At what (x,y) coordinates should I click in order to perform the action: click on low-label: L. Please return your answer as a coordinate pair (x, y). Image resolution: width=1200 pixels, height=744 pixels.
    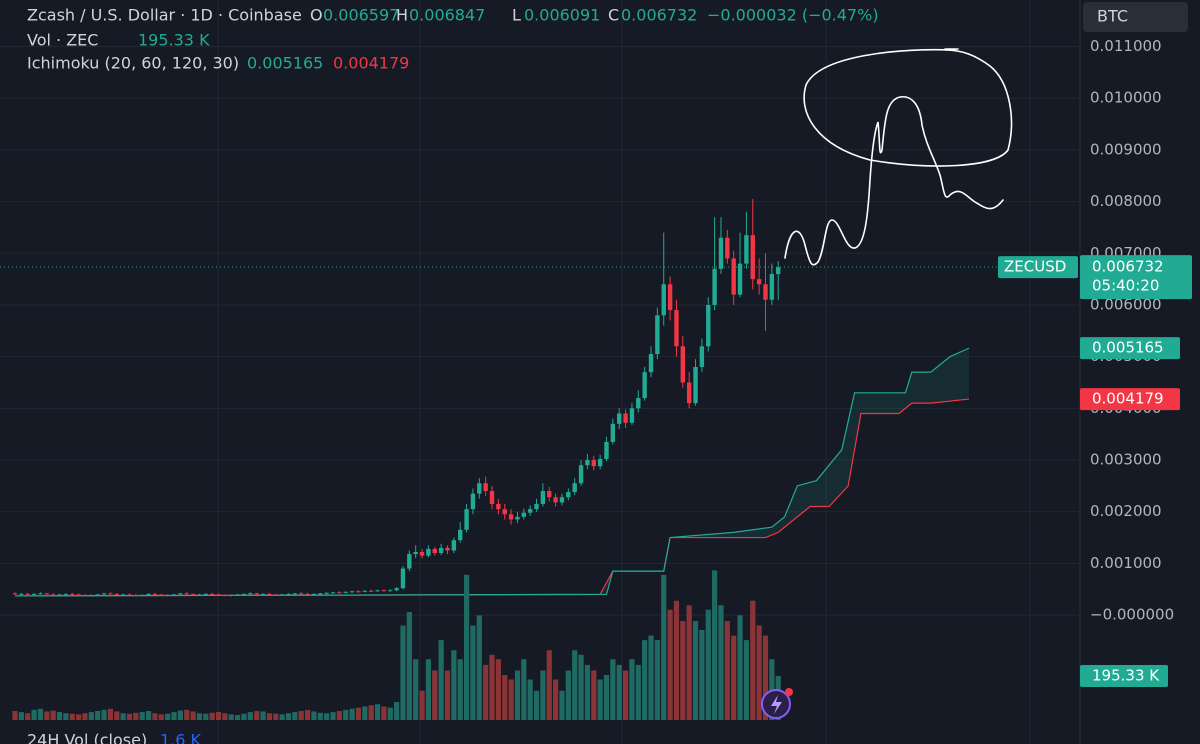
    Looking at the image, I should click on (516, 15).